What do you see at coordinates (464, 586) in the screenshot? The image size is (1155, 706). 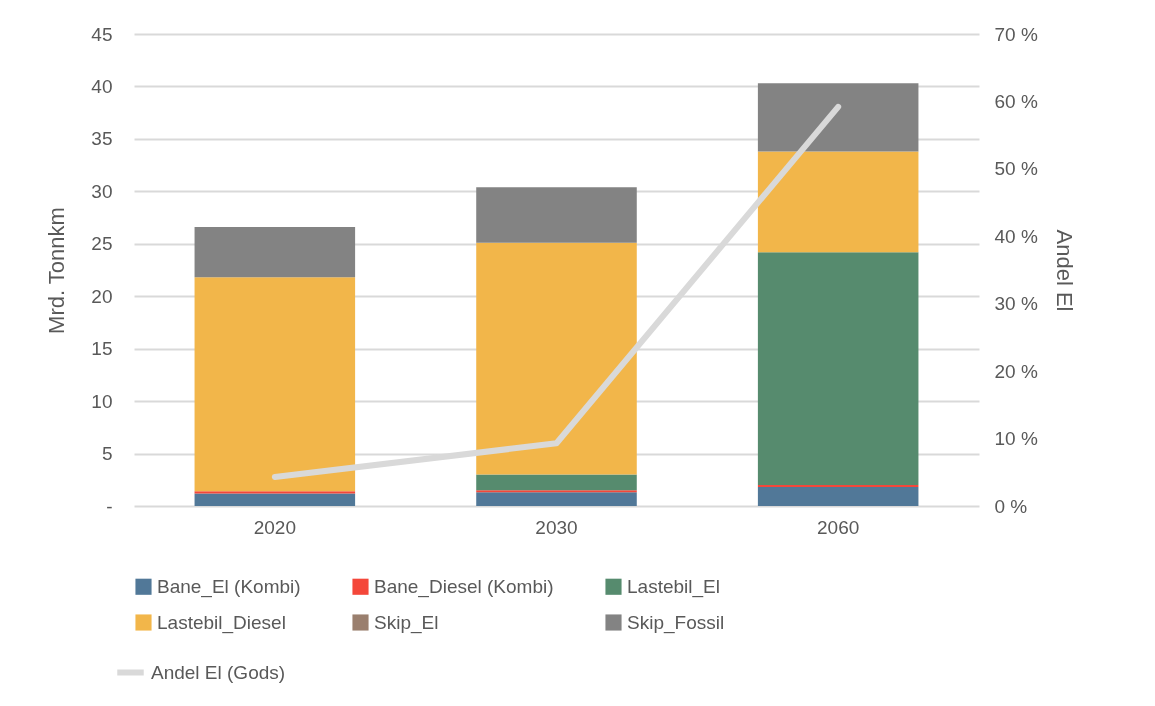 I see `legend-label: Bane_Diesel (Kombi)` at bounding box center [464, 586].